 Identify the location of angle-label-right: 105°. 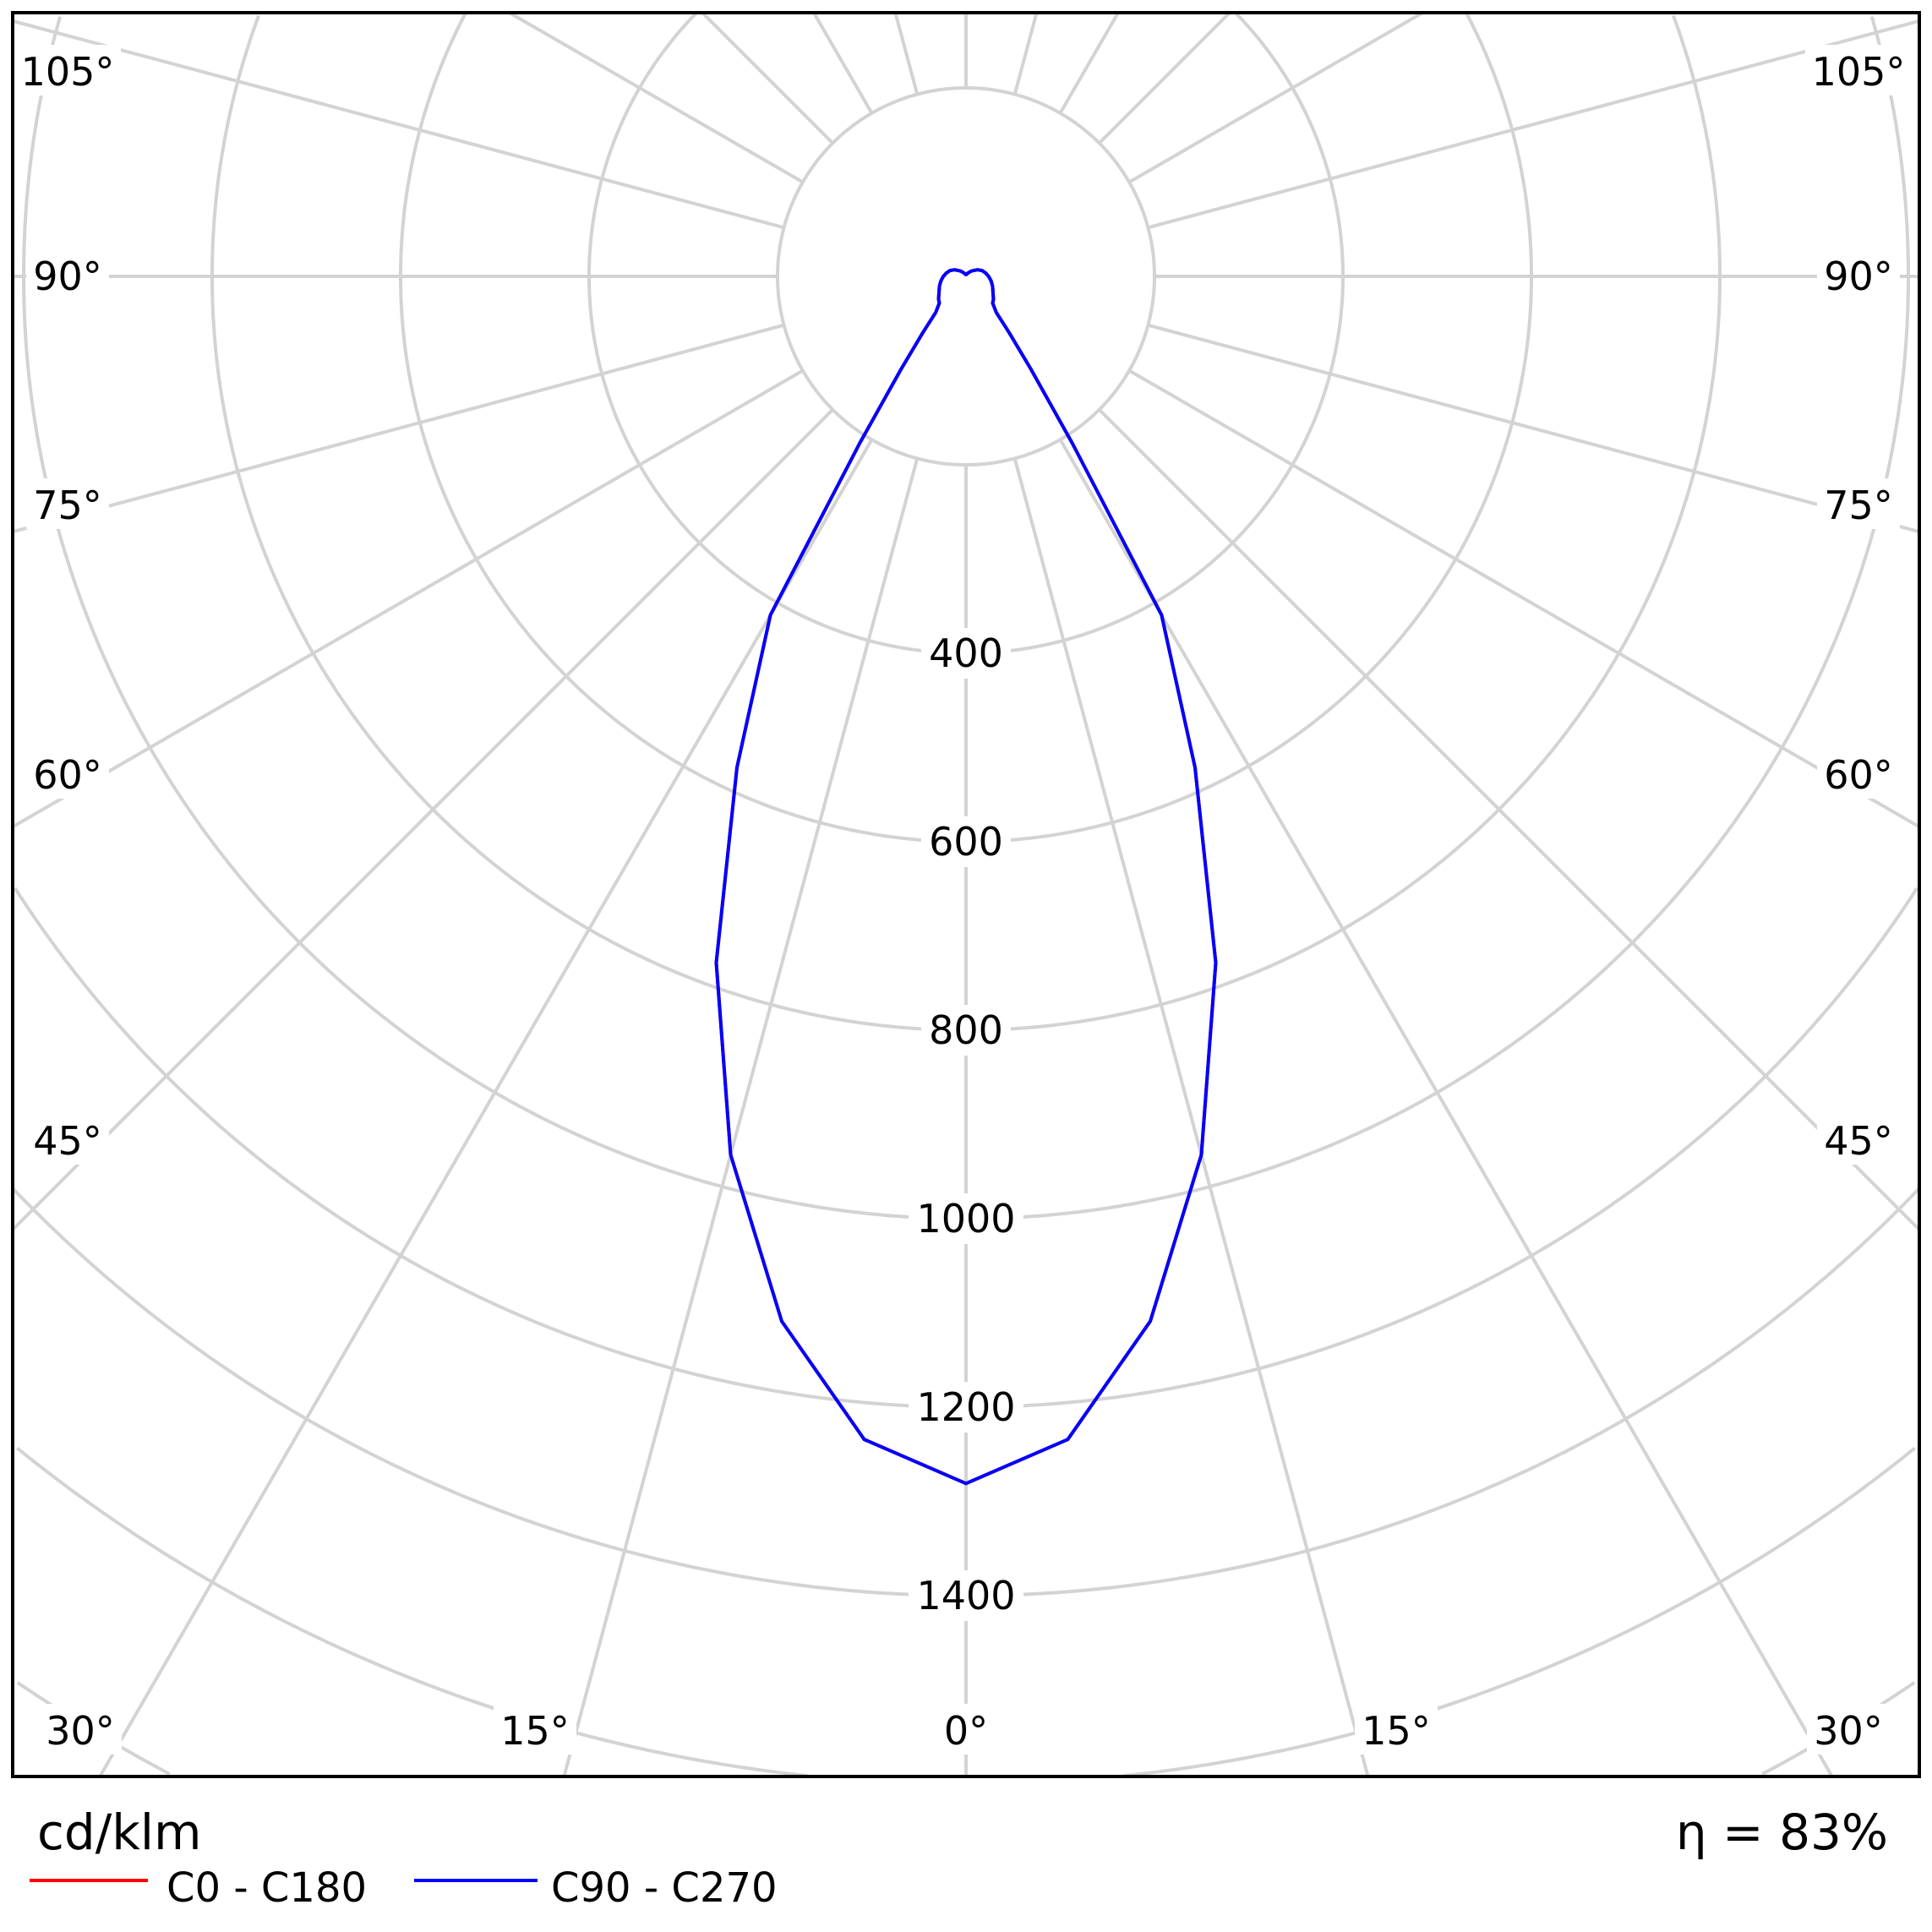
(1859, 72).